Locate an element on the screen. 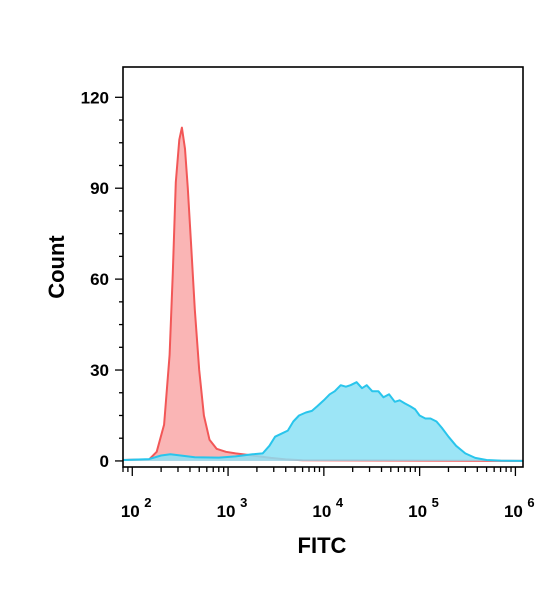 The height and width of the screenshot is (612, 558). y-tick-label: 60 is located at coordinates (99, 279).